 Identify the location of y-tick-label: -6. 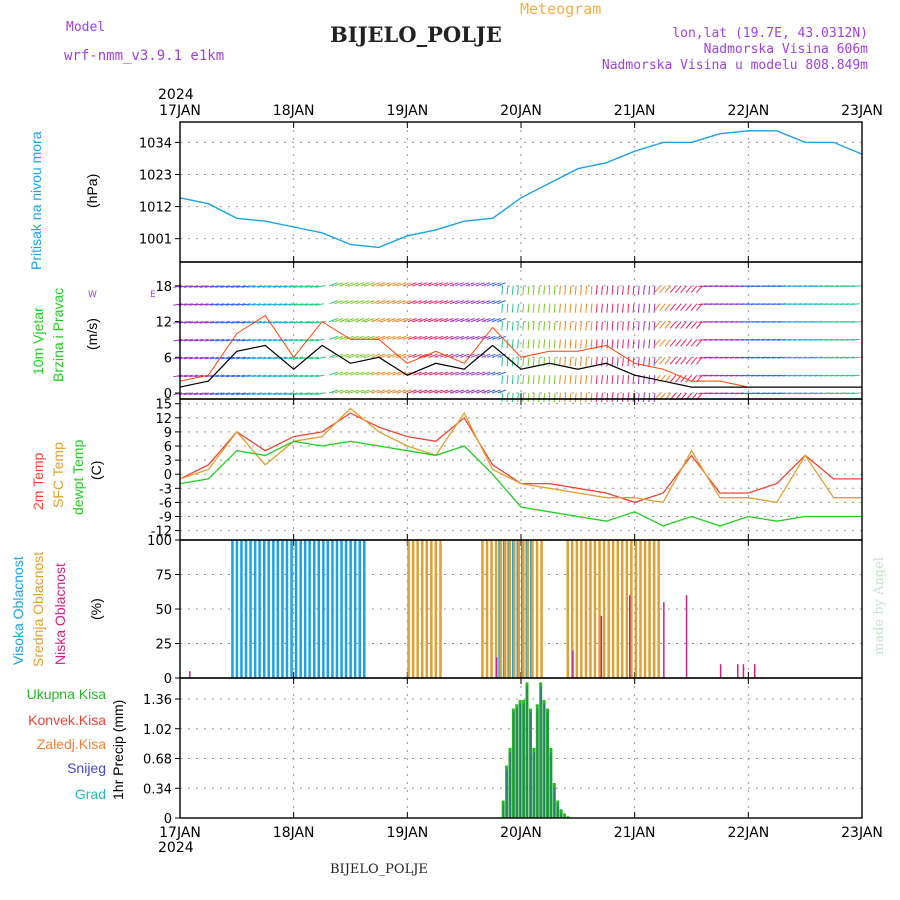
(165, 503).